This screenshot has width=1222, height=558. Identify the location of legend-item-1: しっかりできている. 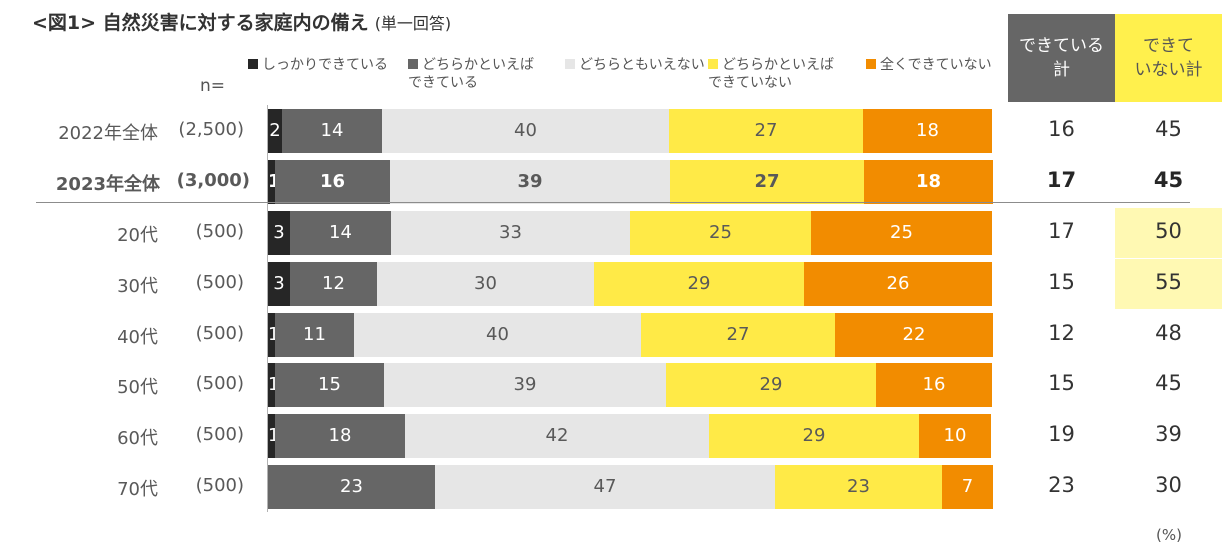
(318, 65).